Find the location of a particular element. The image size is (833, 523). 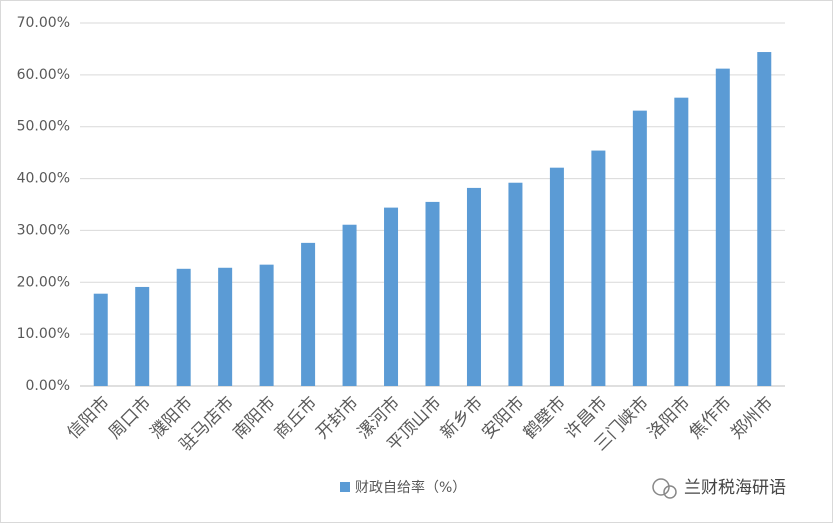

watermark-text: 兰财税海研语 is located at coordinates (735, 488).